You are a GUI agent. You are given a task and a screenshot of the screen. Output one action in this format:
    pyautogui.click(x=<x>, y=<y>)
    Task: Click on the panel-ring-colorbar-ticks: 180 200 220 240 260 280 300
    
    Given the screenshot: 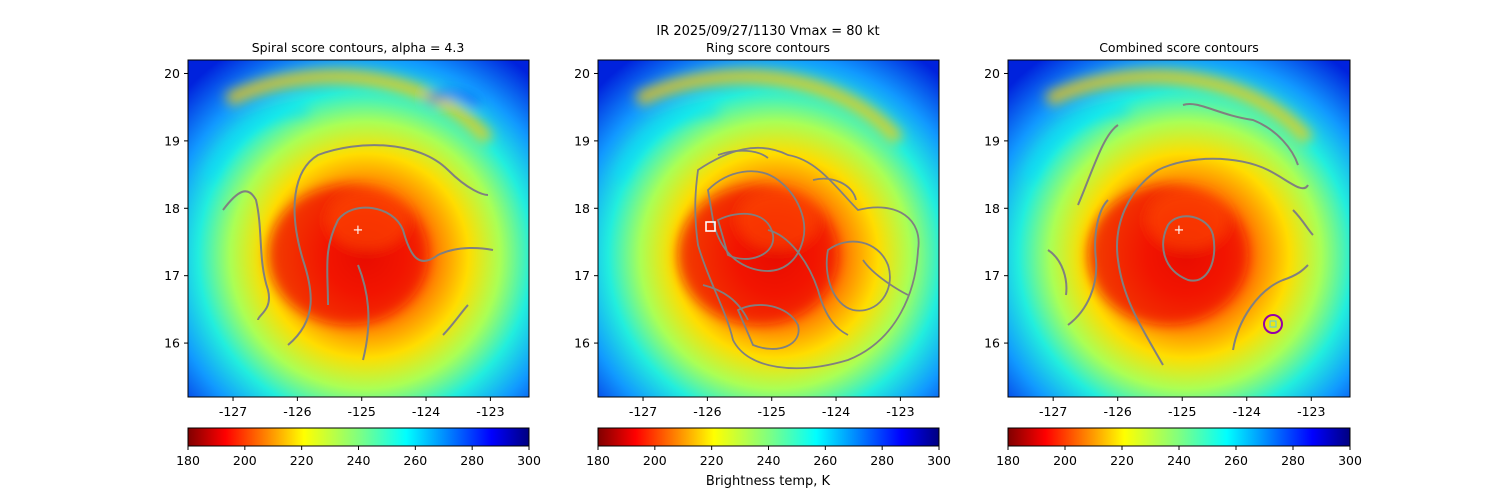 What is the action you would take?
    pyautogui.click(x=768, y=457)
    